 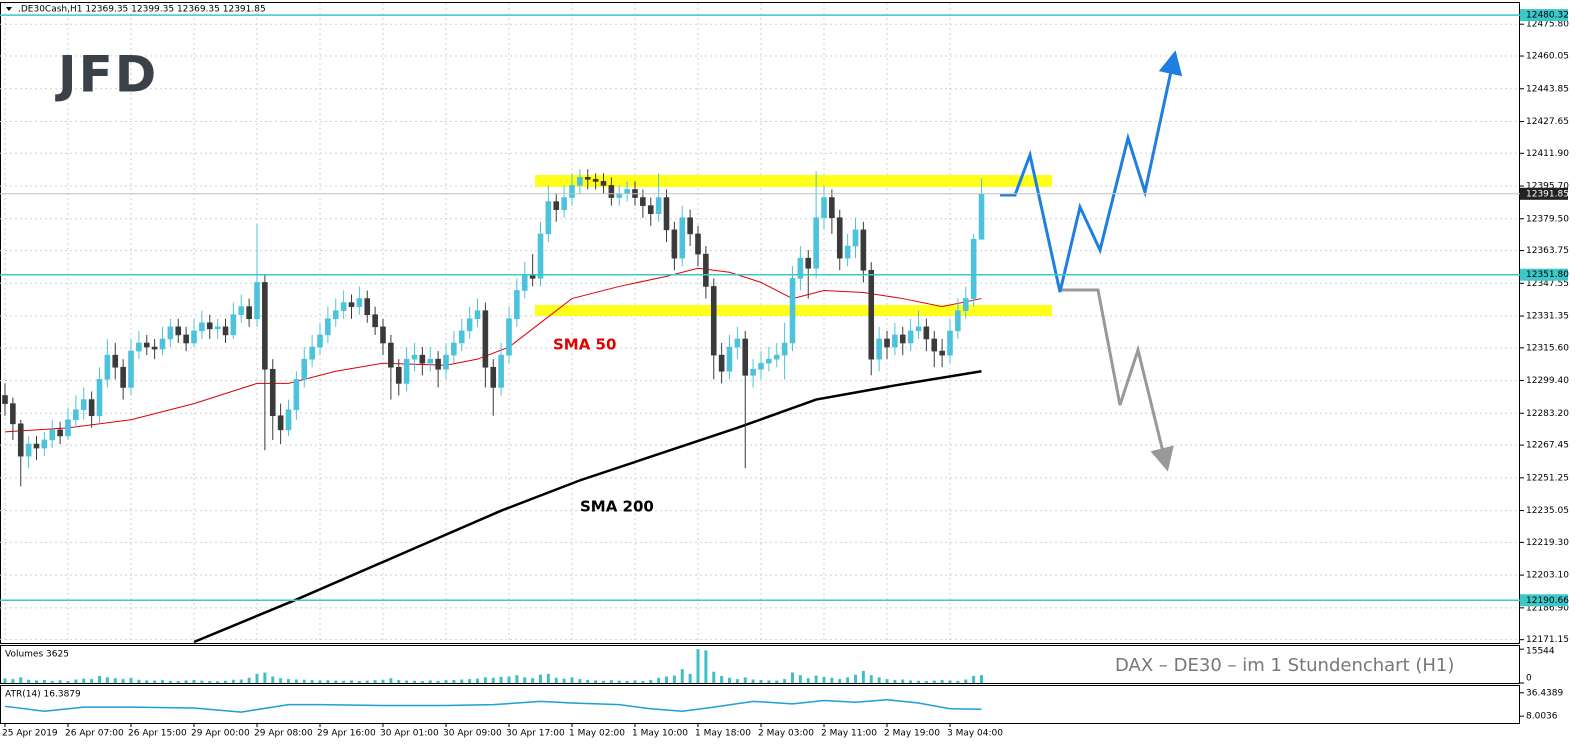 I want to click on y-tick-label: 12475.80, so click(x=1547, y=25).